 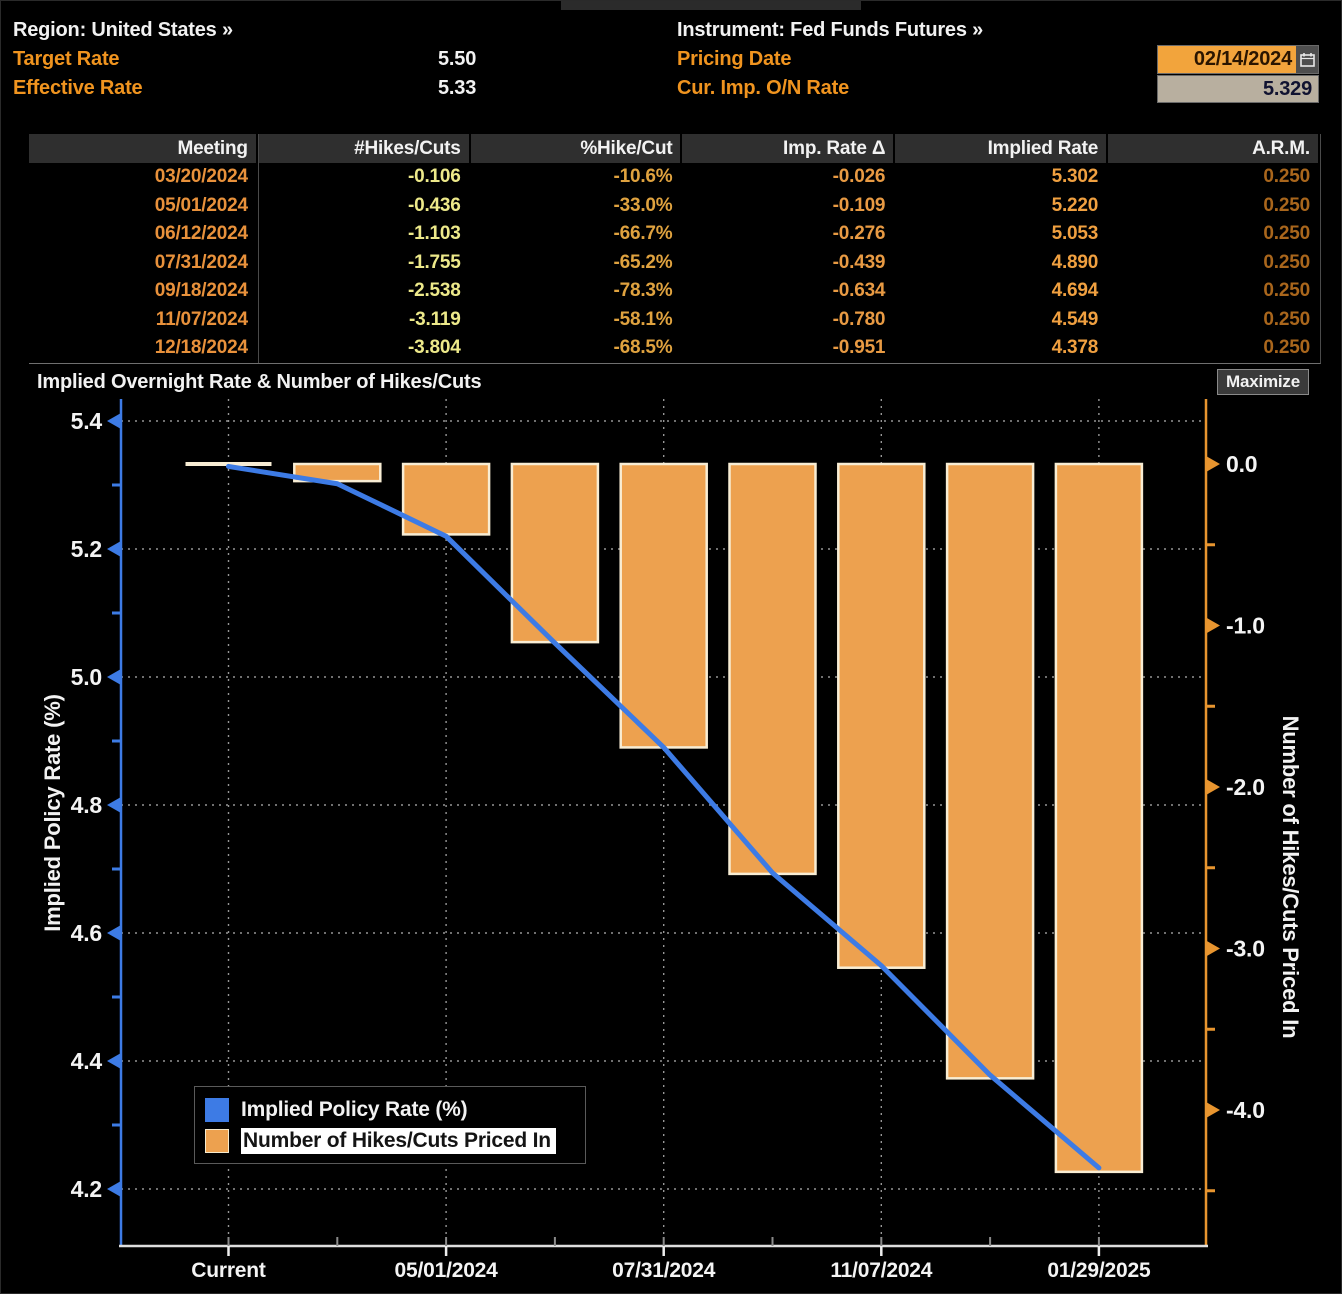 I want to click on left-axis-title: Implied Policy Rate (%), so click(x=52, y=813).